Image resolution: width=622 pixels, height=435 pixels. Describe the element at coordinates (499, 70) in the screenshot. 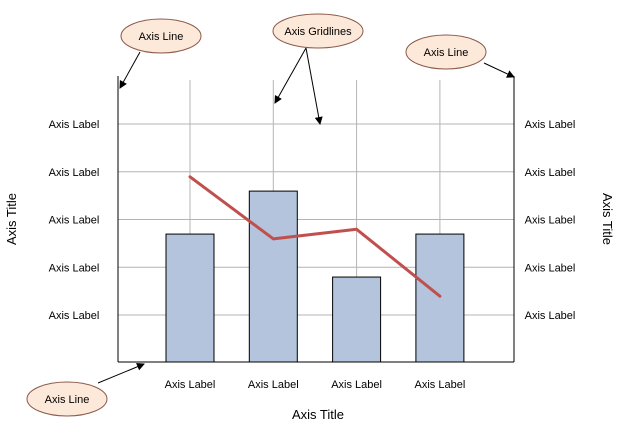

I see `callout-arrow-top-right` at that location.